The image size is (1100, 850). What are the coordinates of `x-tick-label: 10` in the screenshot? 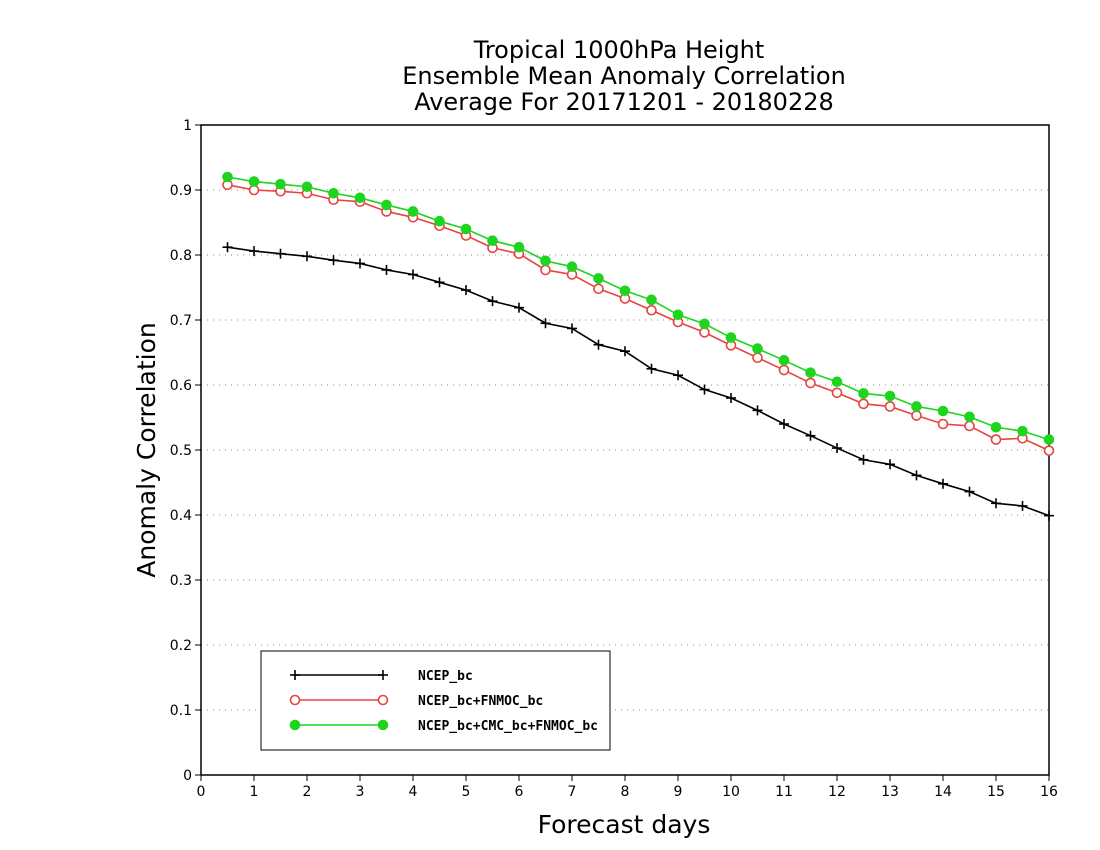 It's located at (731, 792).